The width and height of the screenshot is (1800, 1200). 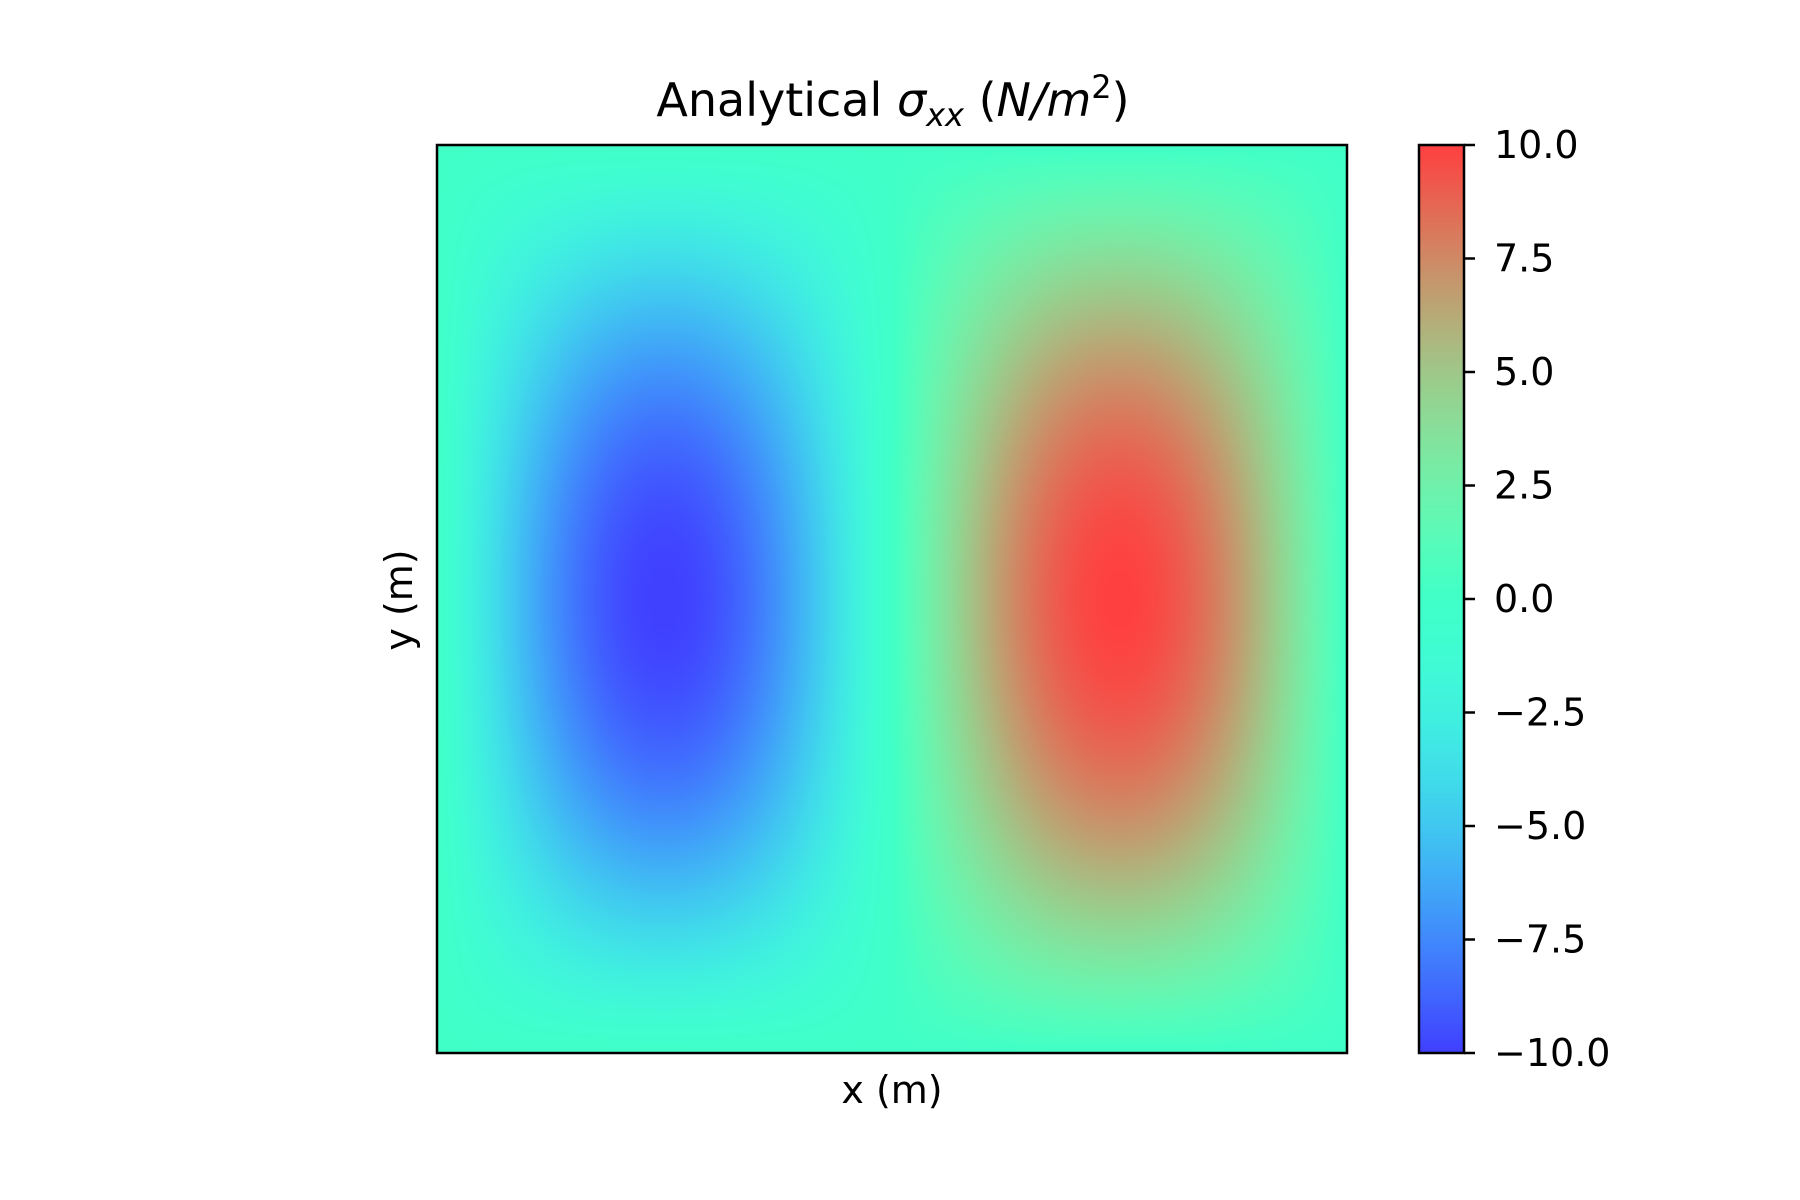 What do you see at coordinates (1540, 826) in the screenshot?
I see `colorbar-tick-label: −5.0` at bounding box center [1540, 826].